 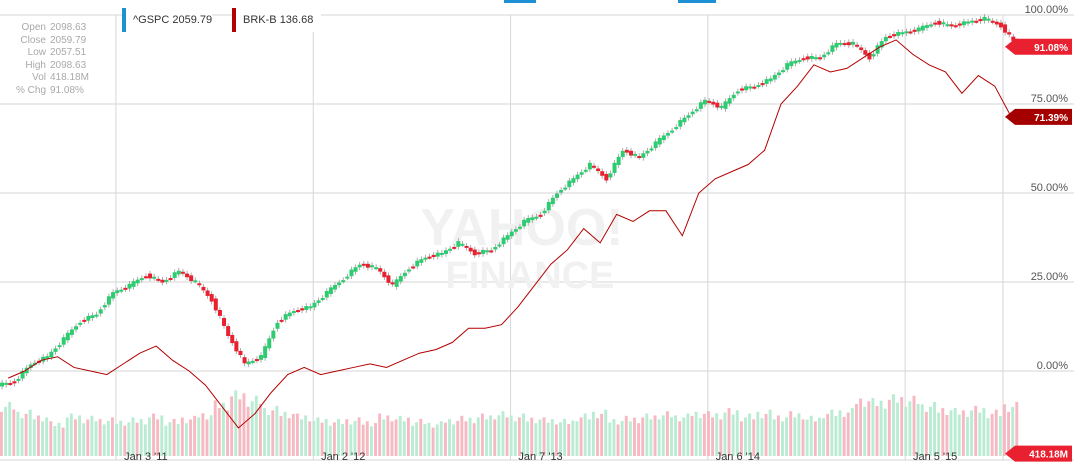 What do you see at coordinates (68, 27) in the screenshot?
I see `ohlc-value: 2098.63` at bounding box center [68, 27].